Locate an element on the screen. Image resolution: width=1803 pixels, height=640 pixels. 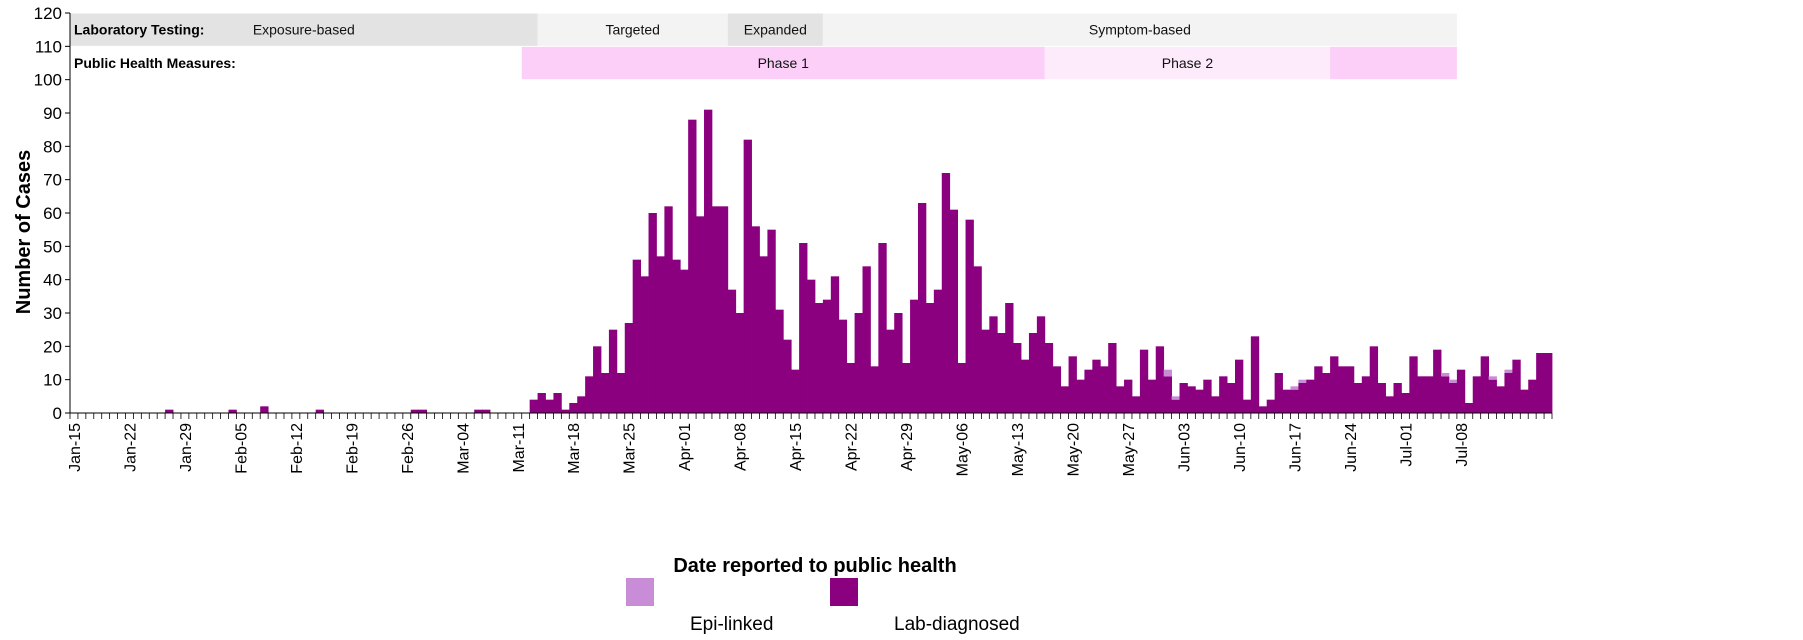
x-tick-label: Jun-17 is located at coordinates (1295, 447).